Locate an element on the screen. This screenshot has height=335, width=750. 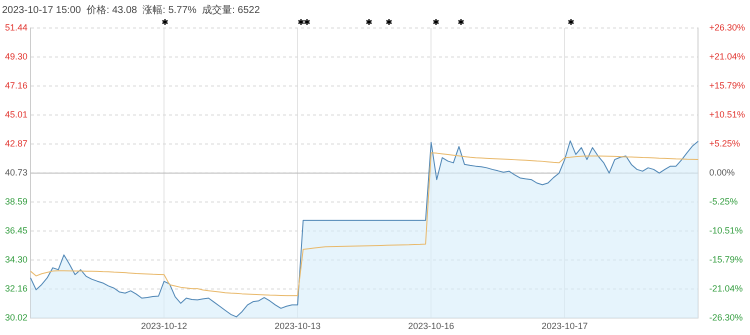
y-tick-label: 36.45 is located at coordinates (16, 231).